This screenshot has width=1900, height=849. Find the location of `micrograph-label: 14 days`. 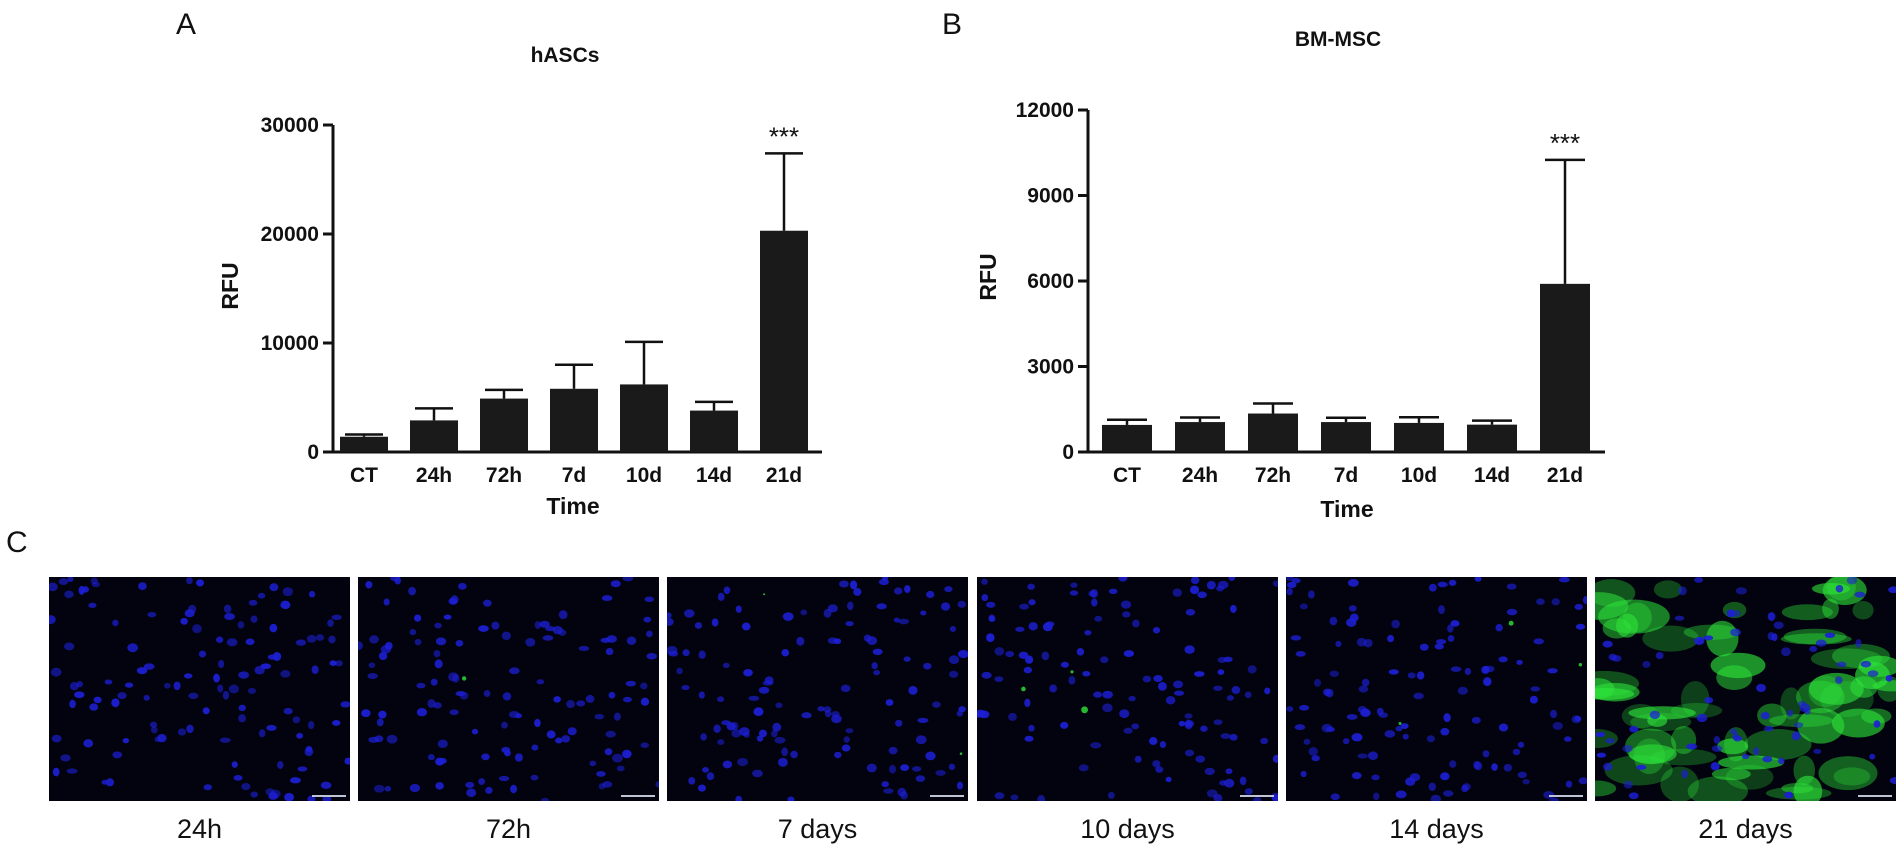

micrograph-label: 14 days is located at coordinates (1436, 829).